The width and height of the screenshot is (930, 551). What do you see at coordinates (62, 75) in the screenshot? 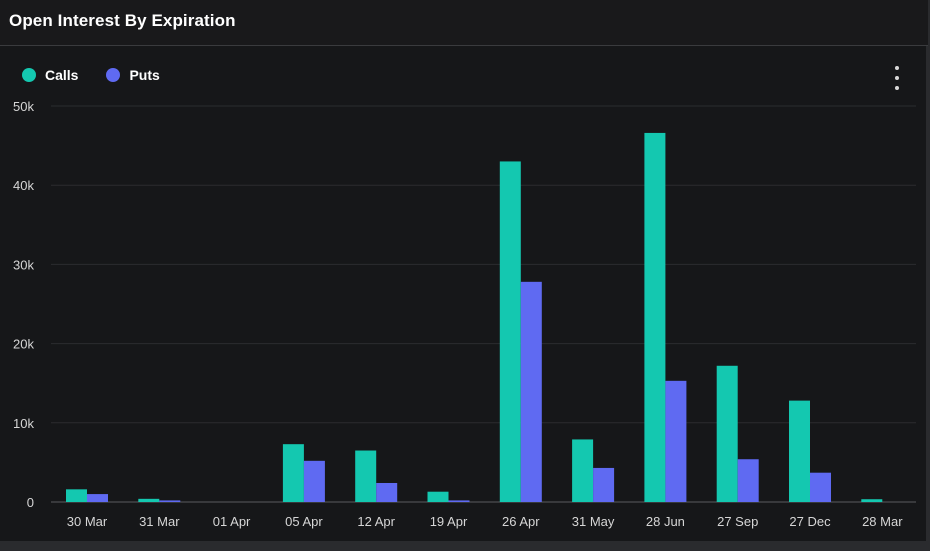
I see `legend-label-calls: Calls` at bounding box center [62, 75].